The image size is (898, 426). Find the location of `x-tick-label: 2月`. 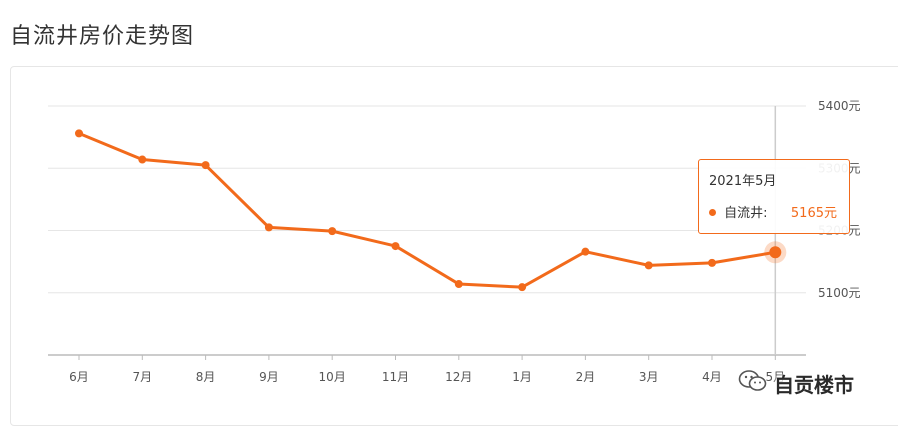

x-tick-label: 2月 is located at coordinates (586, 377).